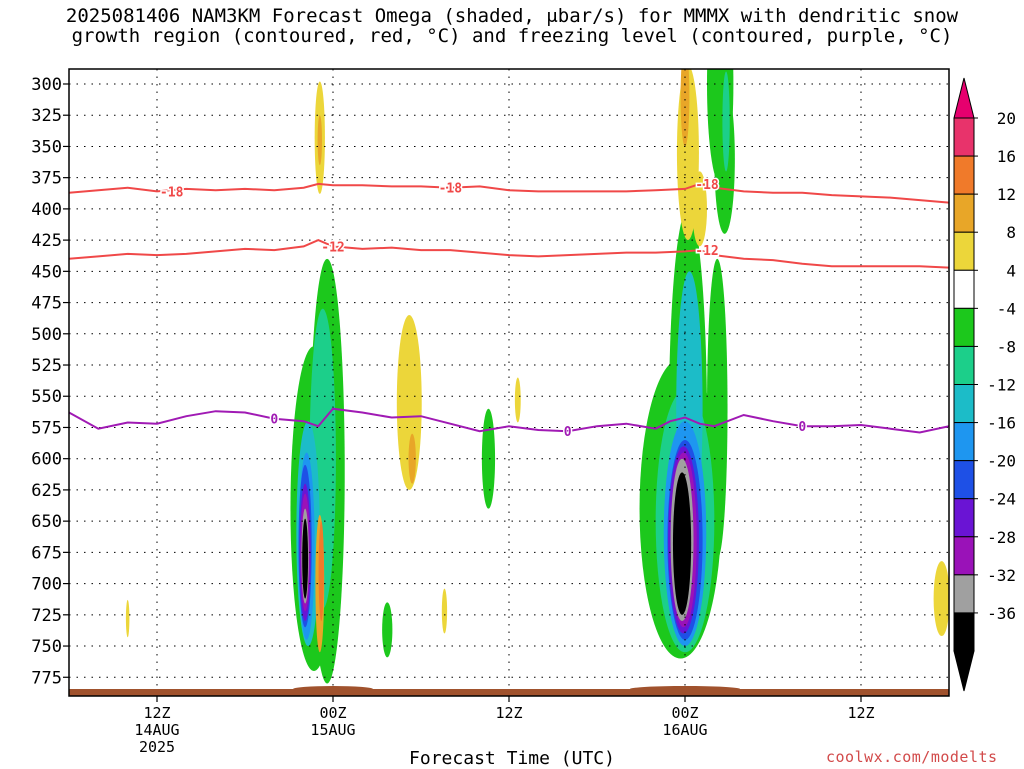 The width and height of the screenshot is (1024, 769). Describe the element at coordinates (1006, 346) in the screenshot. I see `colorbar-label: -8` at that location.